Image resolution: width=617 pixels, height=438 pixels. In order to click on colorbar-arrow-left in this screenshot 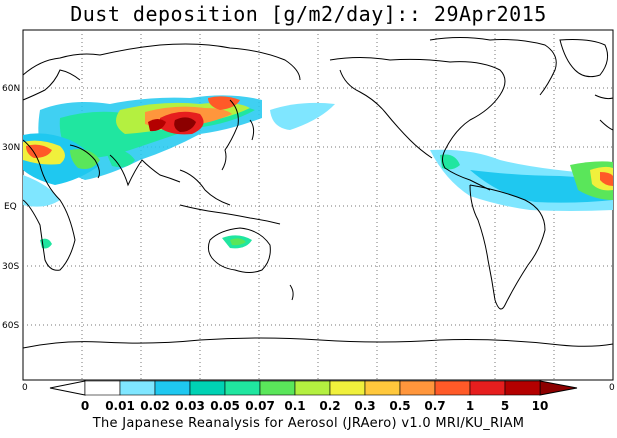, I will do `click(67, 388)`.